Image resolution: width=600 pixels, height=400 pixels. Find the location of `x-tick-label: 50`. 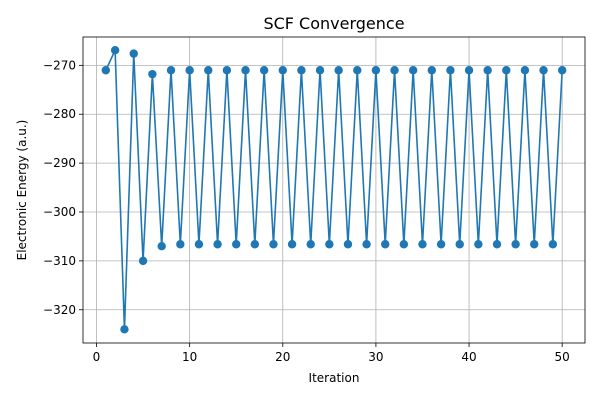

x-tick-label: 50 is located at coordinates (562, 357).